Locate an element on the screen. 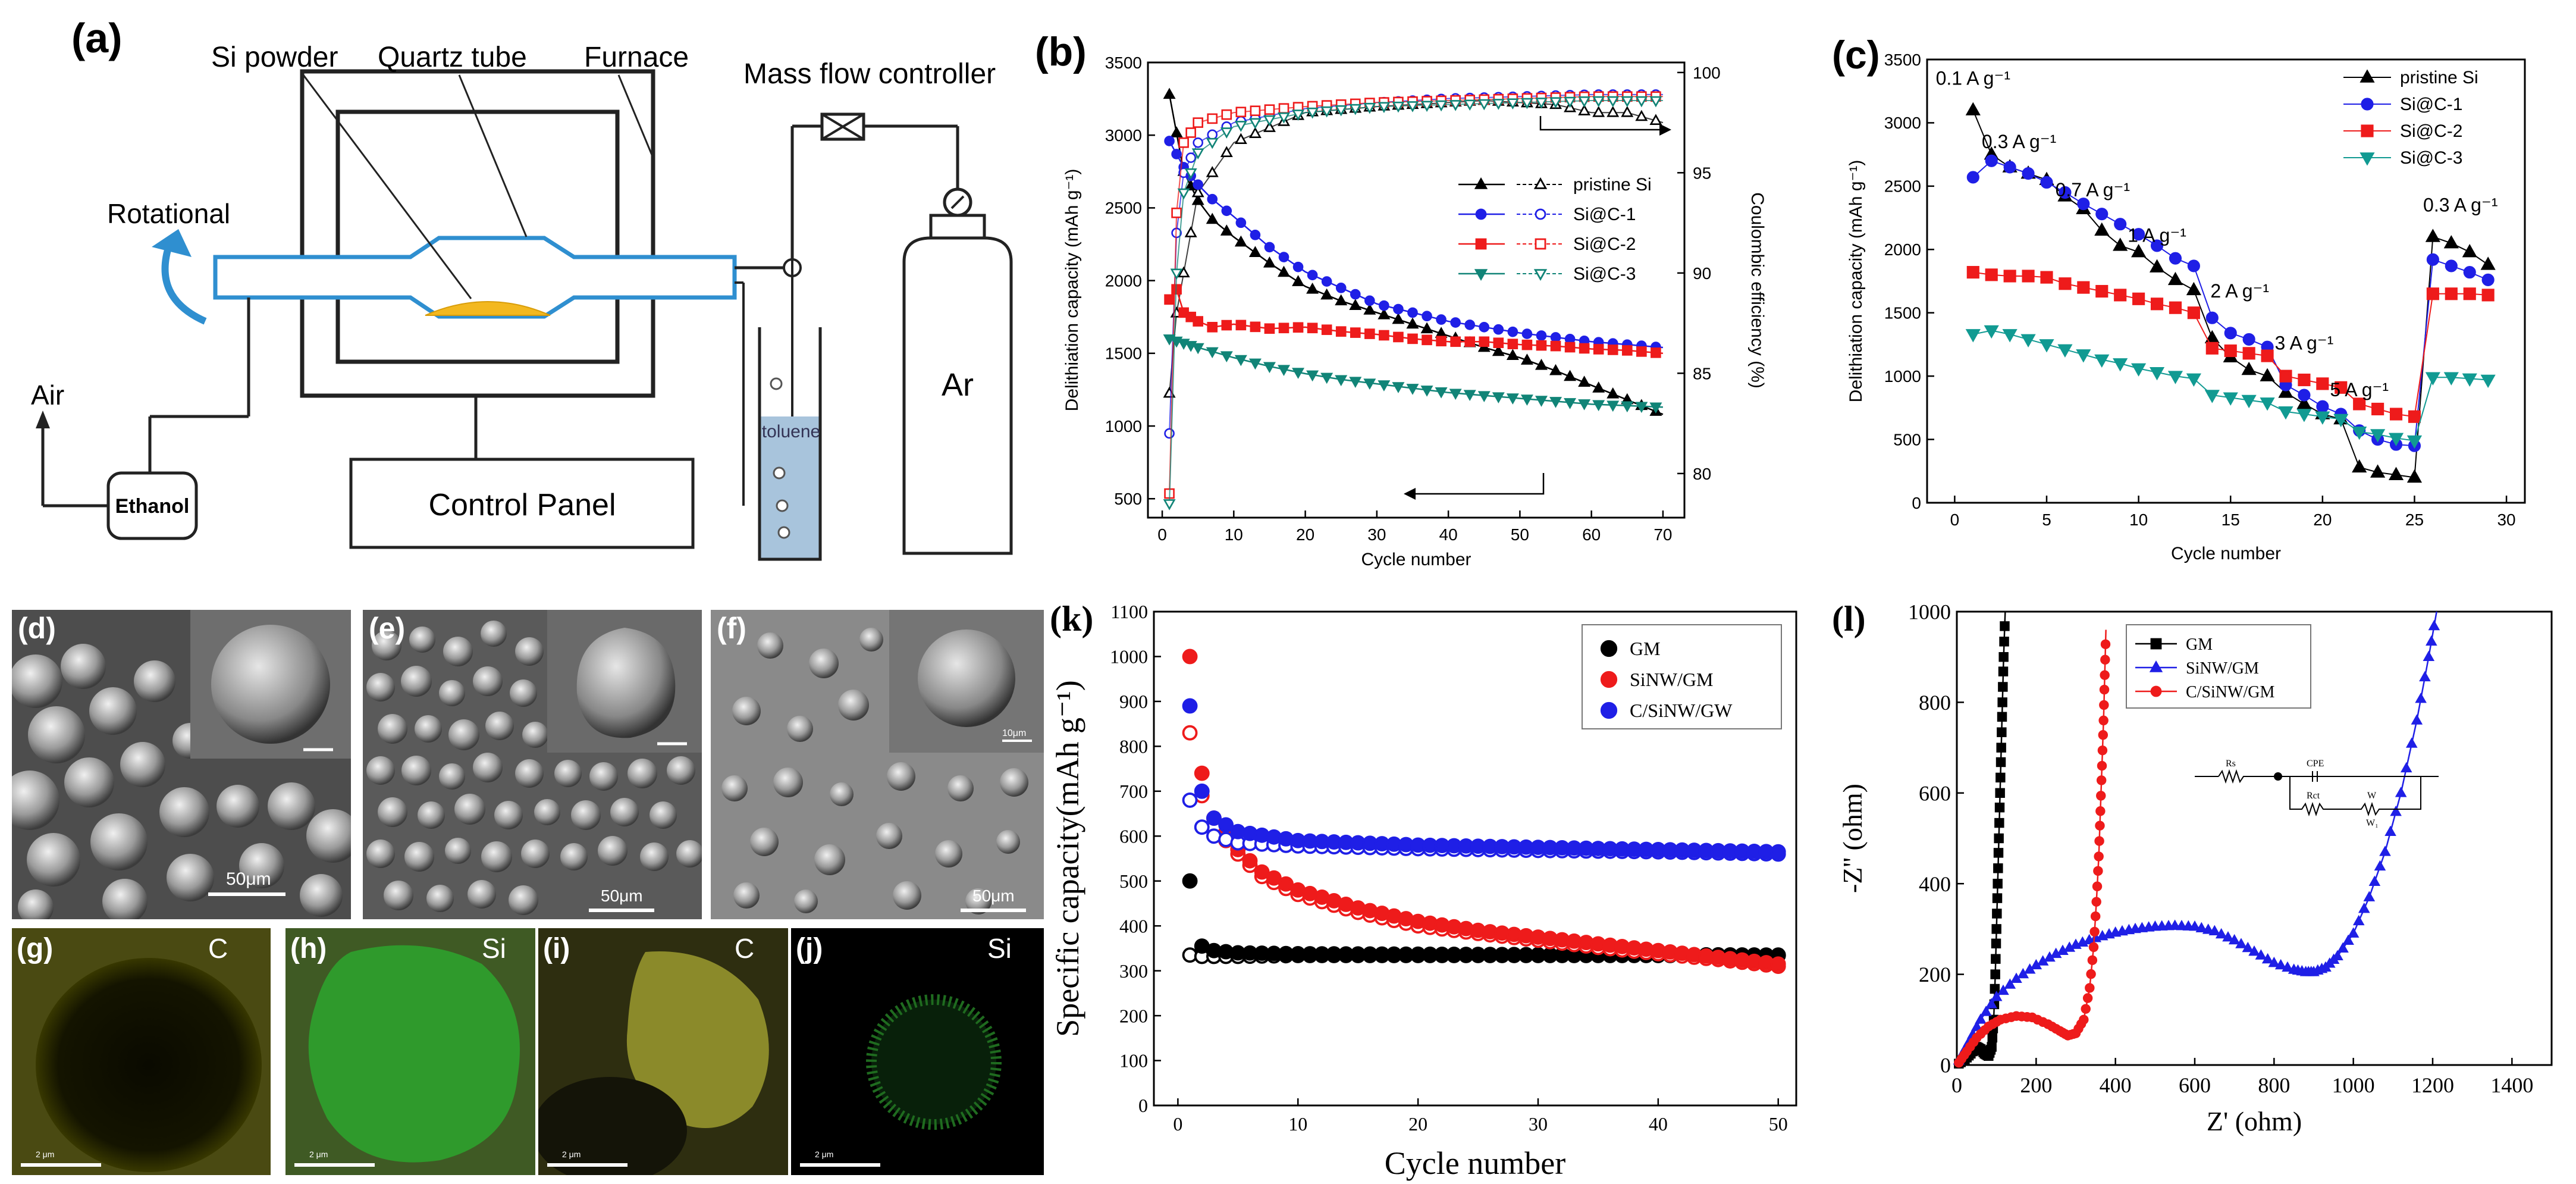 Image resolution: width=2576 pixels, height=1184 pixels. rotation-arrow-icon is located at coordinates (184, 284).